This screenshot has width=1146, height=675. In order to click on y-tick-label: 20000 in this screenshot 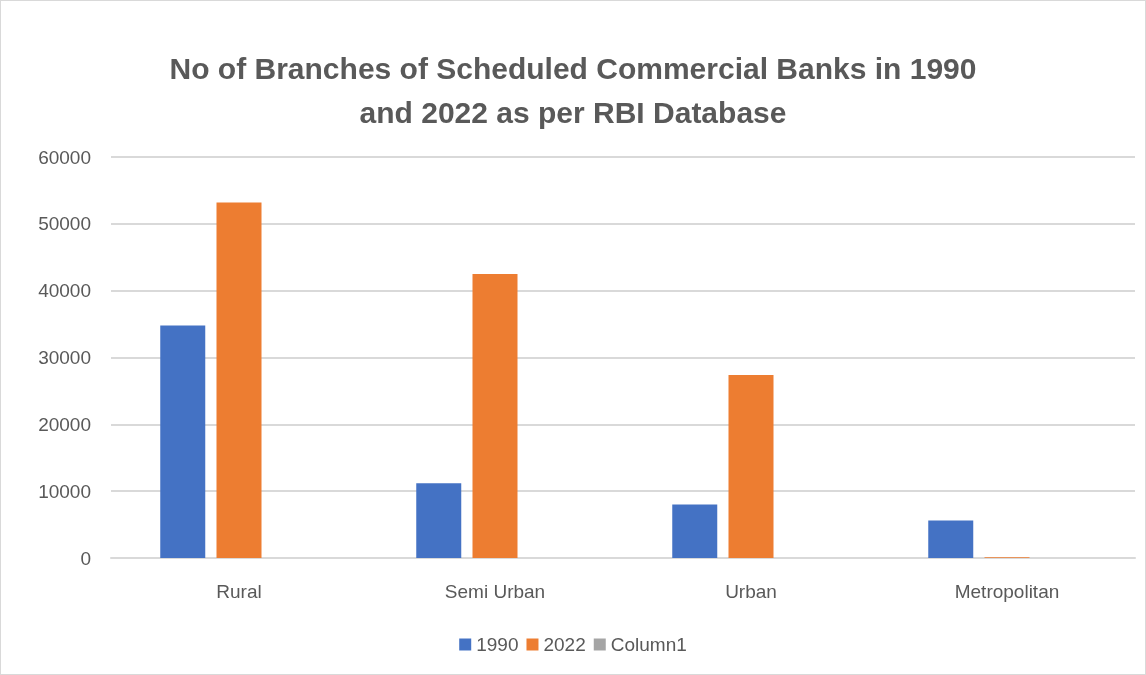, I will do `click(64, 424)`.